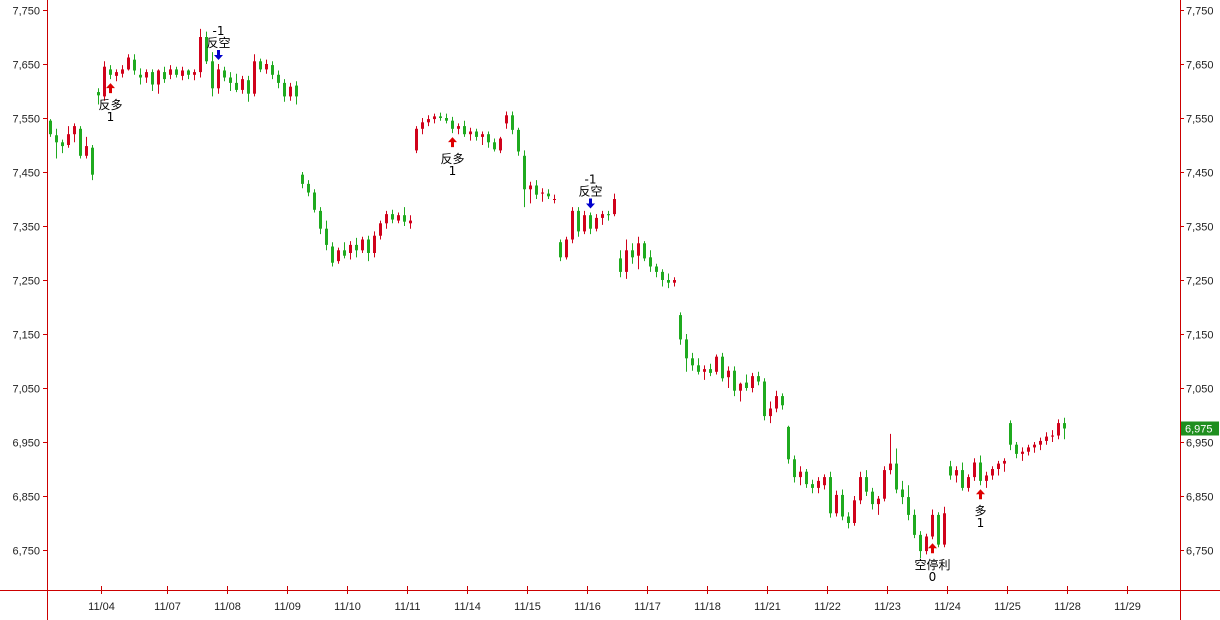 The image size is (1220, 620). I want to click on x-tick-label: 11/15, so click(527, 607).